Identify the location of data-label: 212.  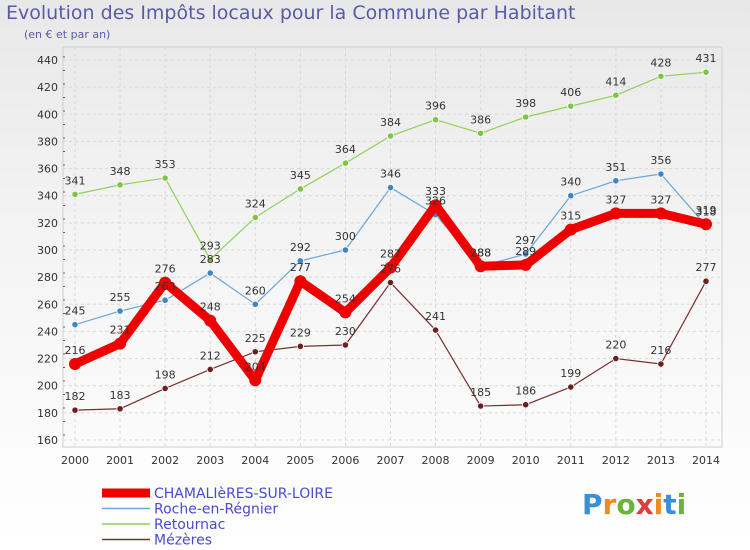
(210, 355).